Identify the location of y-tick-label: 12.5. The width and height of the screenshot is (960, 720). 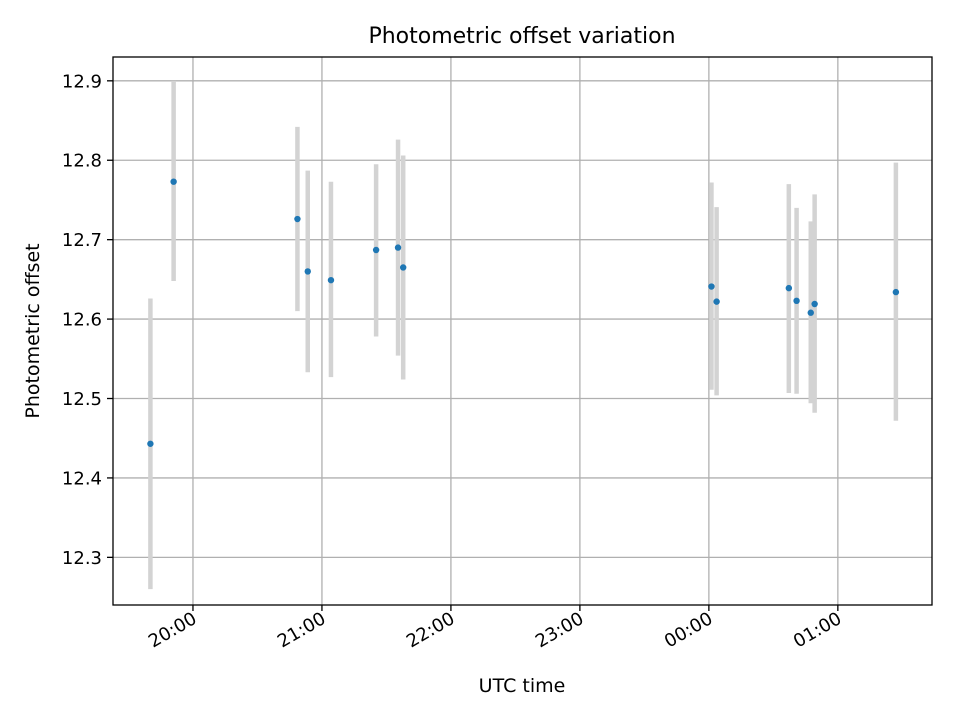
(82, 399).